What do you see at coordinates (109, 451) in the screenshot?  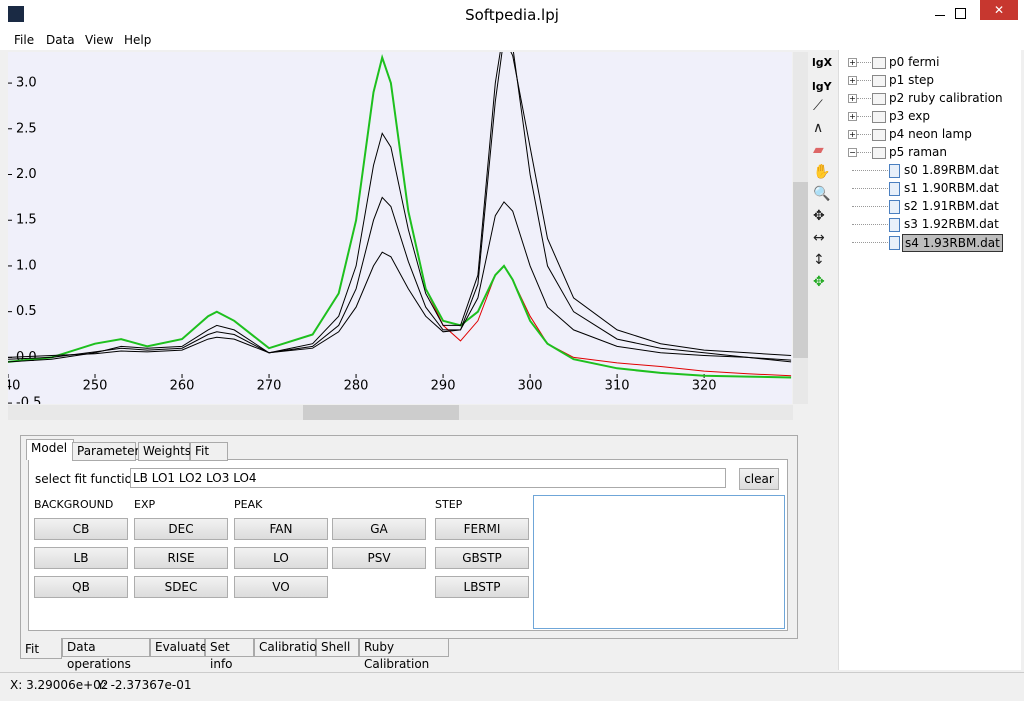 I see `fit-tab: Parameters` at bounding box center [109, 451].